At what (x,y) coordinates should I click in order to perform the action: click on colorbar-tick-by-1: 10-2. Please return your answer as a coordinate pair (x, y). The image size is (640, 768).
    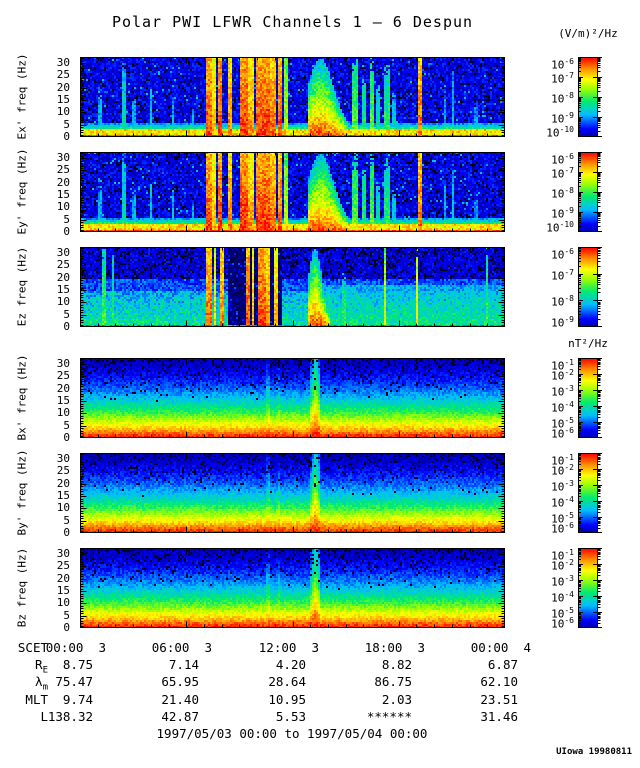
    Looking at the image, I should click on (551, 469).